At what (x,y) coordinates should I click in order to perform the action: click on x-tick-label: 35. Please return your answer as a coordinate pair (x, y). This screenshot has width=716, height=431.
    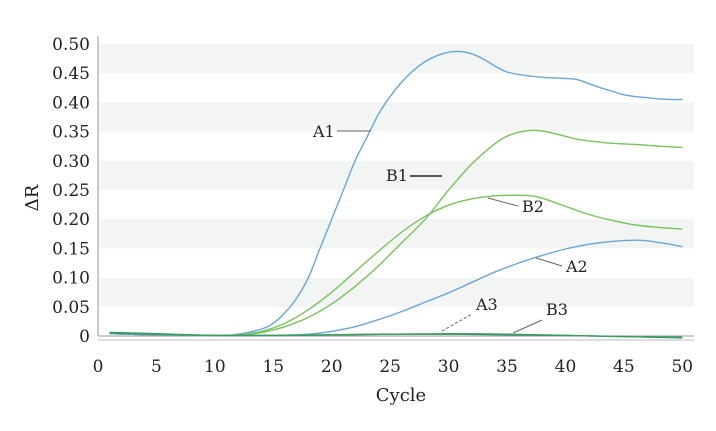
    Looking at the image, I should click on (507, 367).